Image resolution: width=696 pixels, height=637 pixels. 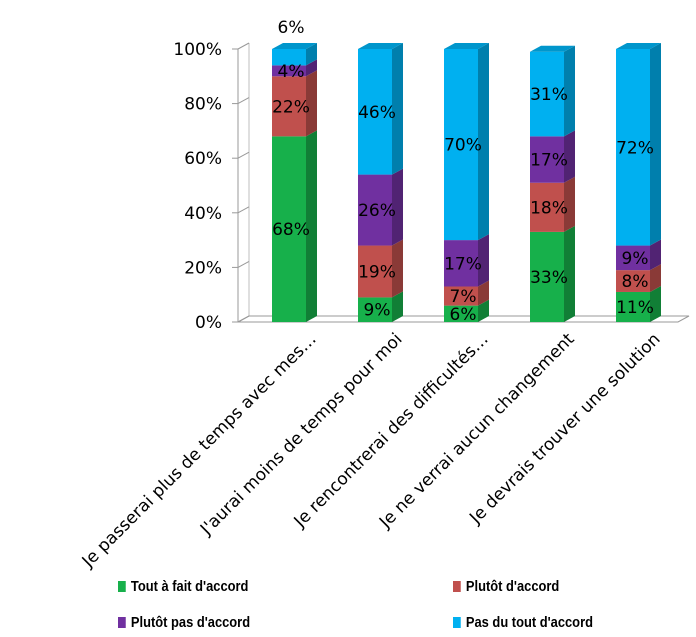 What do you see at coordinates (512, 586) in the screenshot?
I see `legend-label: Plutôt d'accord` at bounding box center [512, 586].